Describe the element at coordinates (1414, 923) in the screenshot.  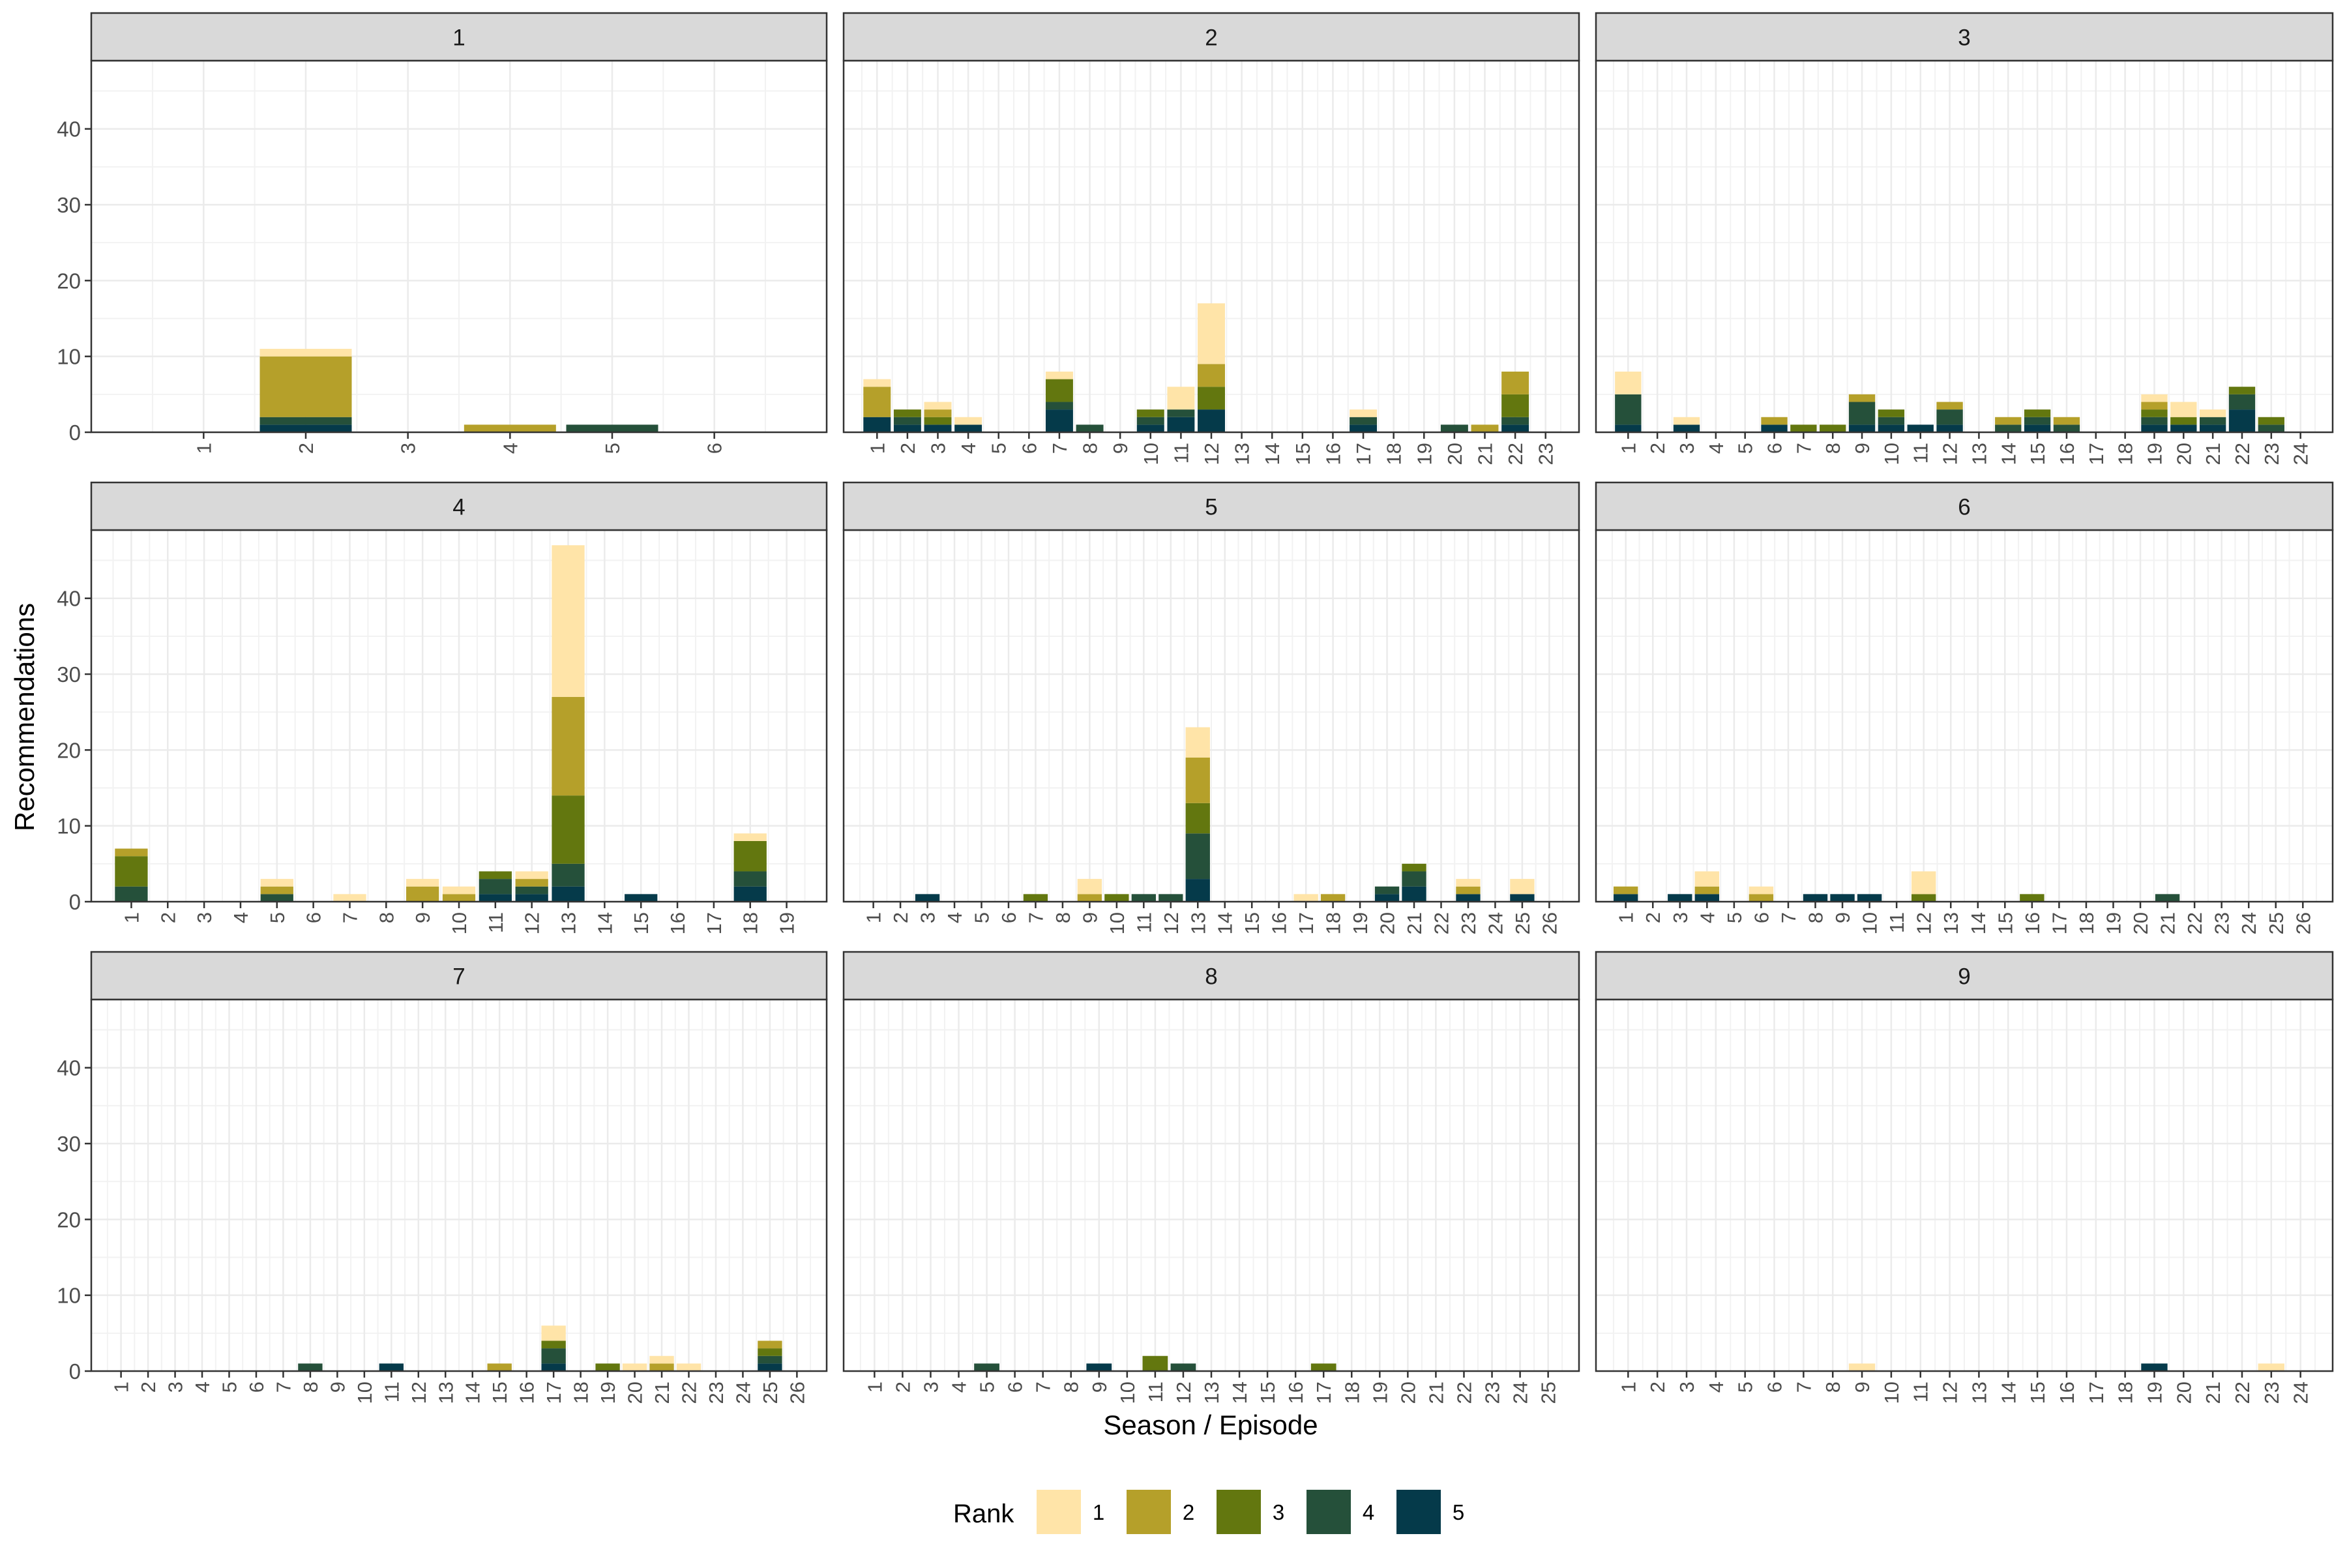
I see `x-tick-label: 21` at that location.